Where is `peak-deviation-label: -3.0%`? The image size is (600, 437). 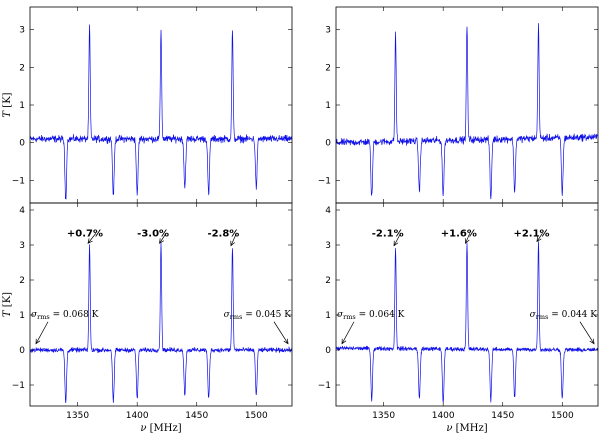 peak-deviation-label: -3.0% is located at coordinates (153, 233).